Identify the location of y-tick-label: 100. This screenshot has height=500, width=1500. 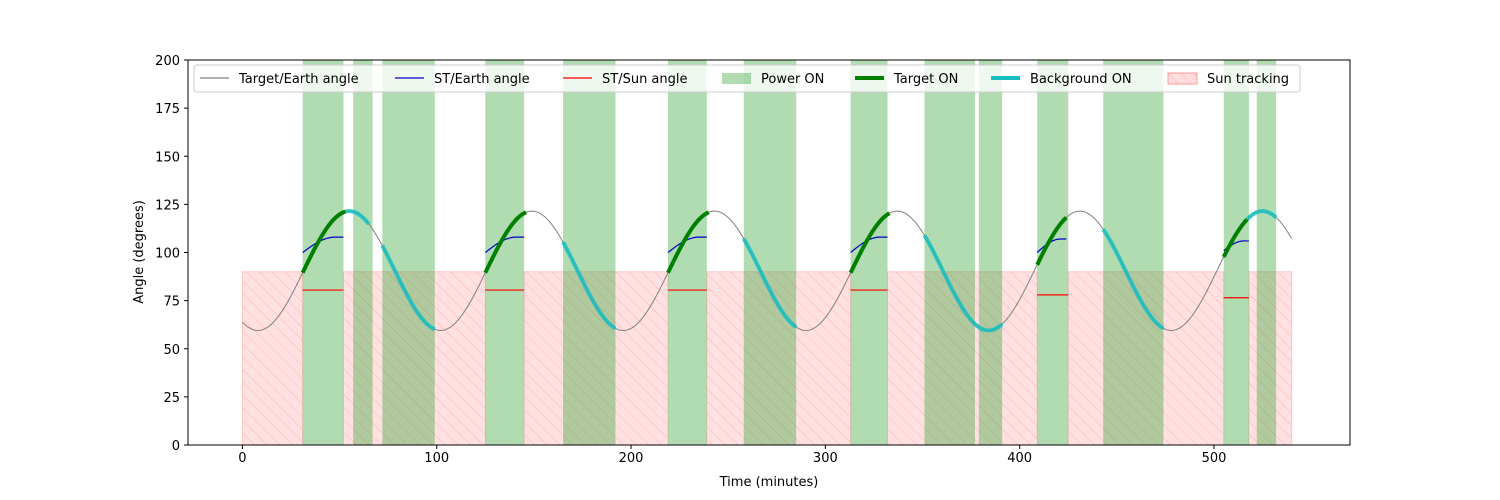
(167, 254).